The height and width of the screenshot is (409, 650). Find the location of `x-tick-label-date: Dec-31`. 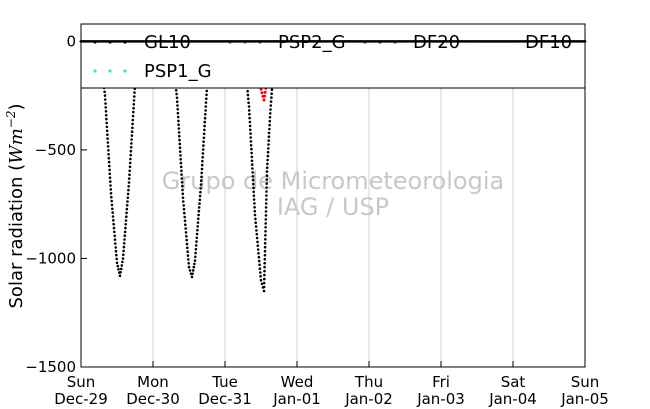

x-tick-label-date: Dec-31 is located at coordinates (225, 399).